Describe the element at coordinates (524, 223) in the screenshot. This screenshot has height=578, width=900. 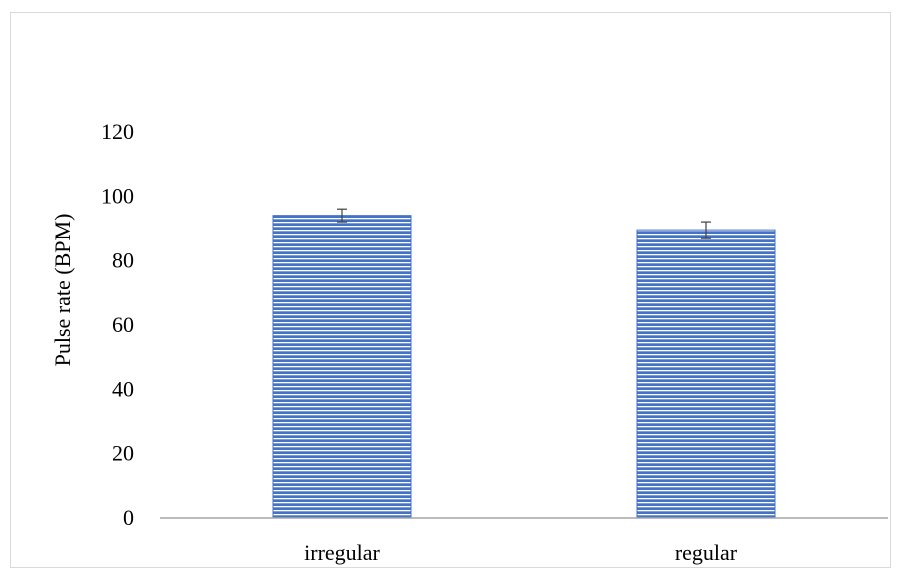
I see `error-bars` at that location.